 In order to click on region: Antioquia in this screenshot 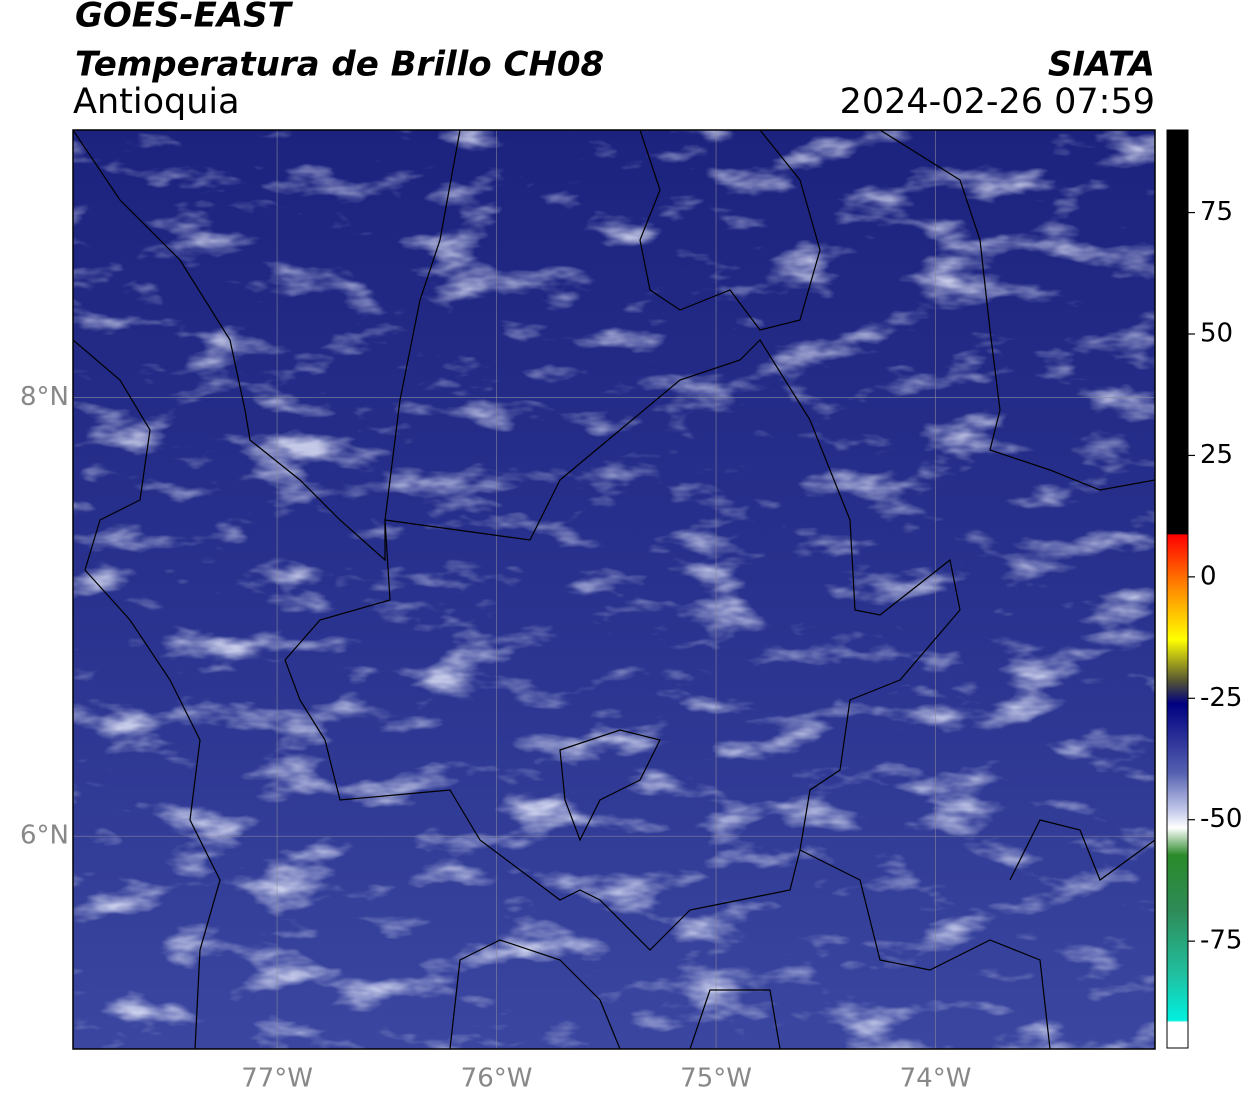, I will do `click(156, 102)`.